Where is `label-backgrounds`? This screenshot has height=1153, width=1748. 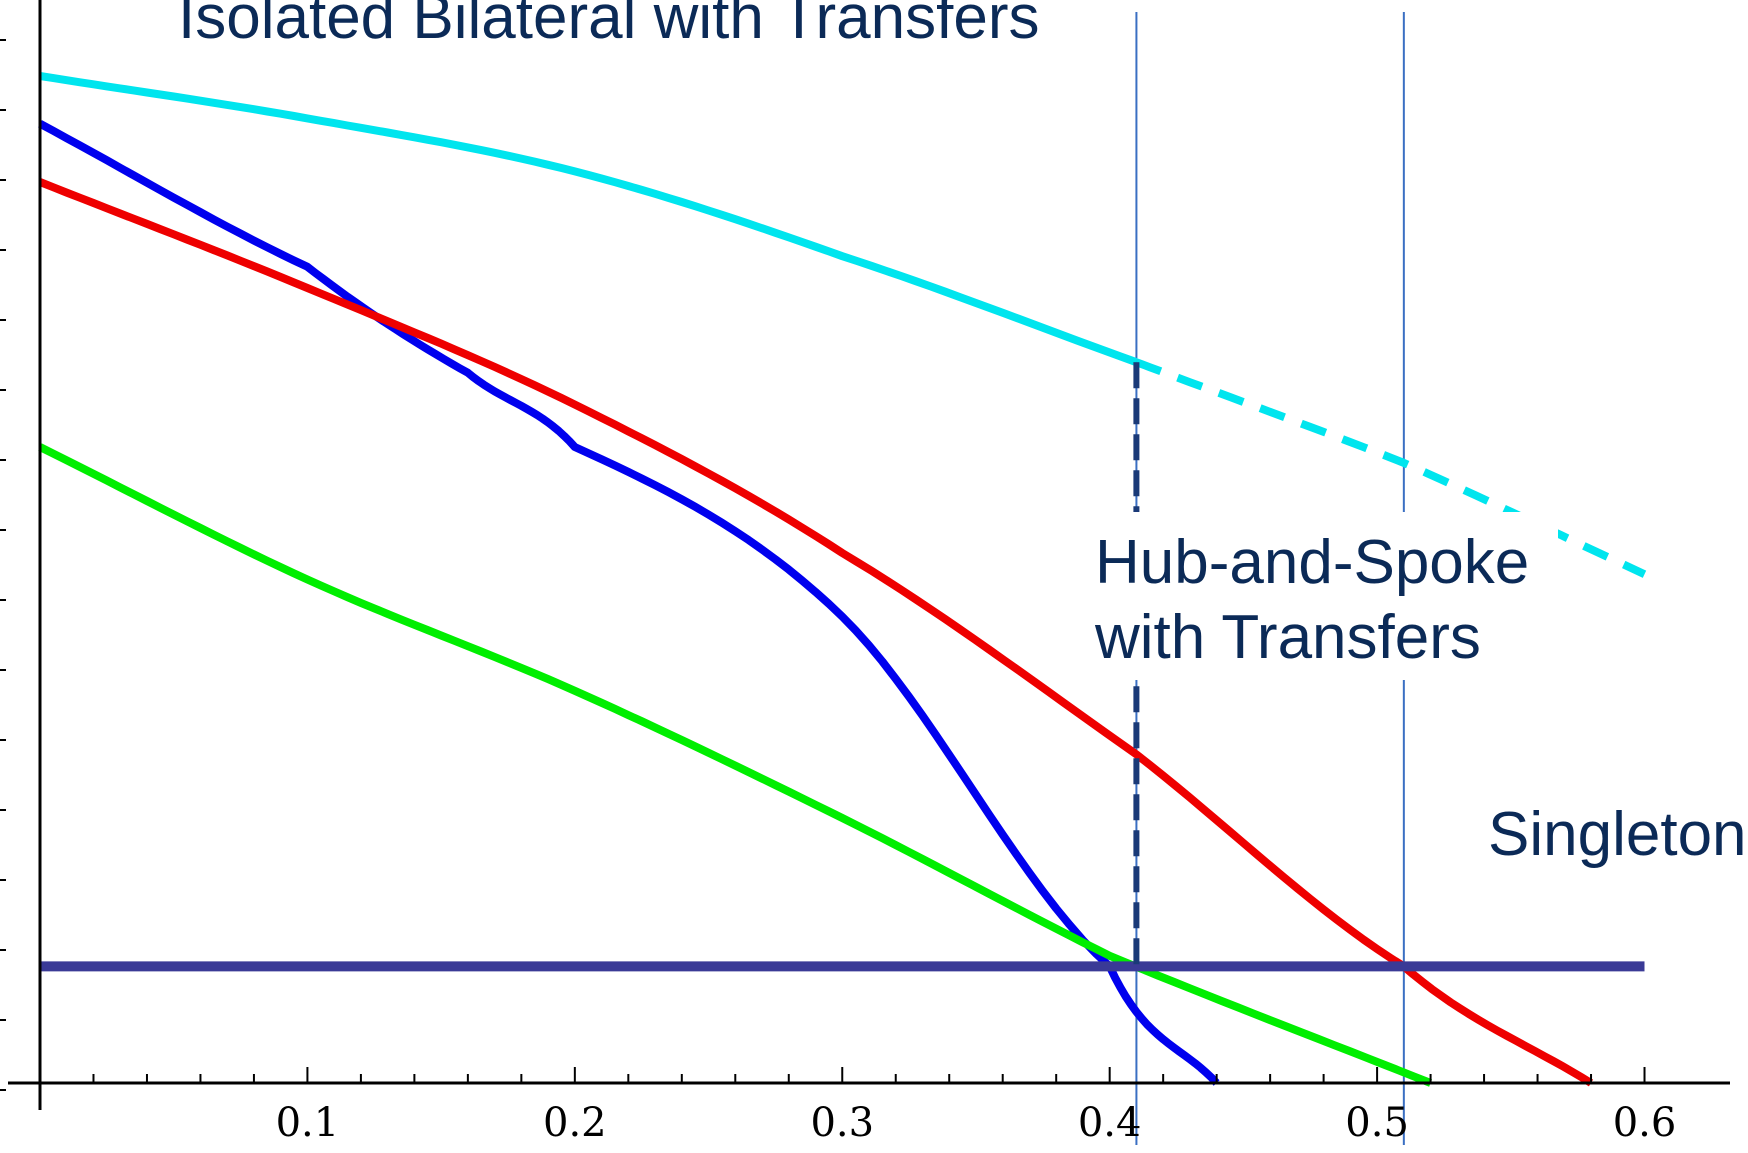 label-backgrounds is located at coordinates (1418, 694).